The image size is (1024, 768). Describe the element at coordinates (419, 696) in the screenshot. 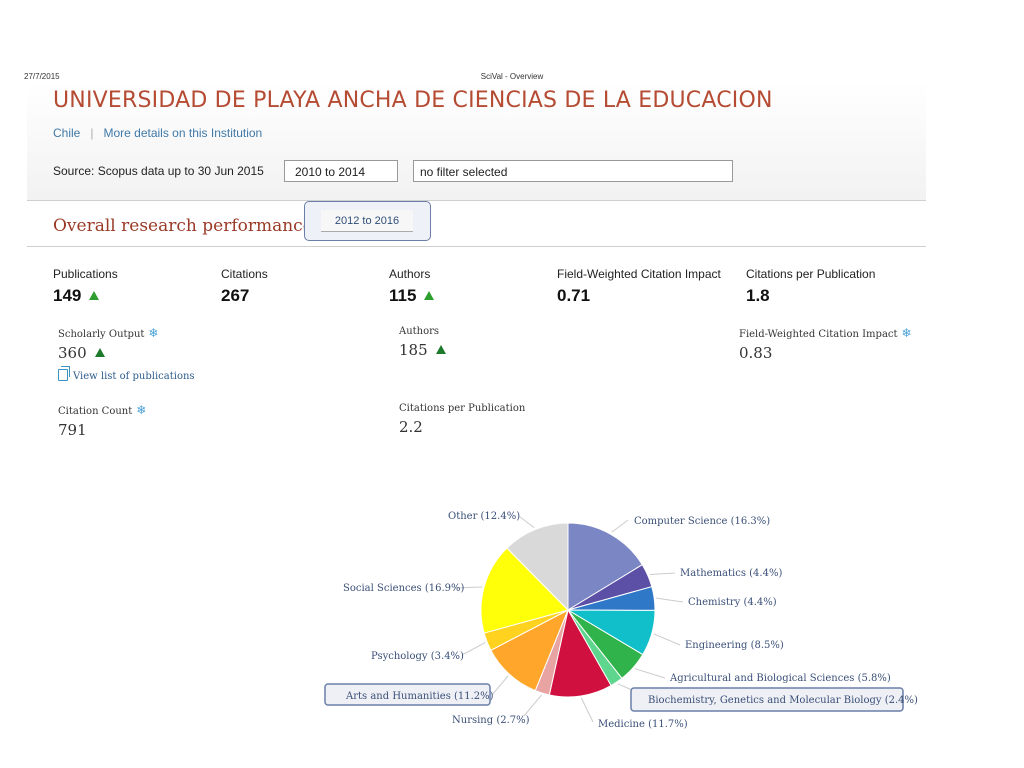

I see `pie-label-arts-and-humanities: Arts and Humanities (11.2%)` at that location.